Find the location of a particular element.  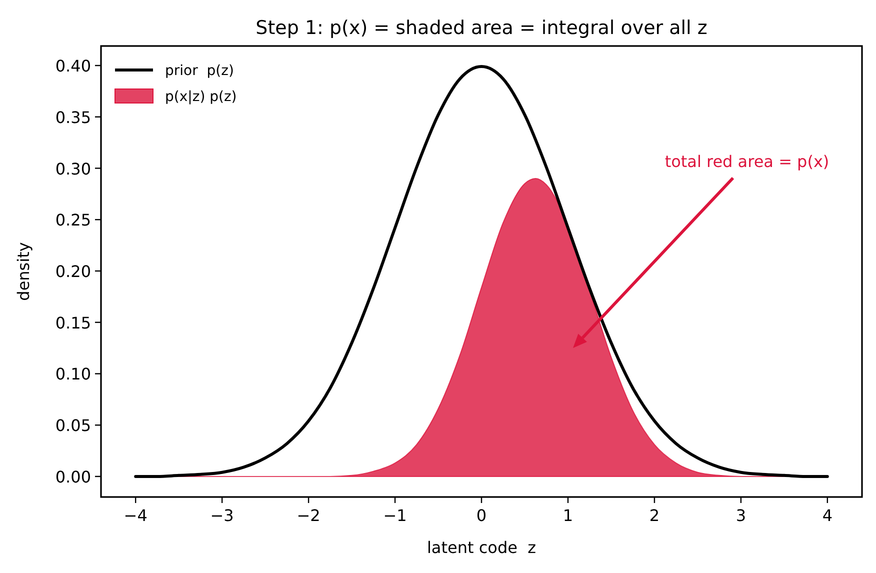

y-tick-label: 0.35 is located at coordinates (73, 117).